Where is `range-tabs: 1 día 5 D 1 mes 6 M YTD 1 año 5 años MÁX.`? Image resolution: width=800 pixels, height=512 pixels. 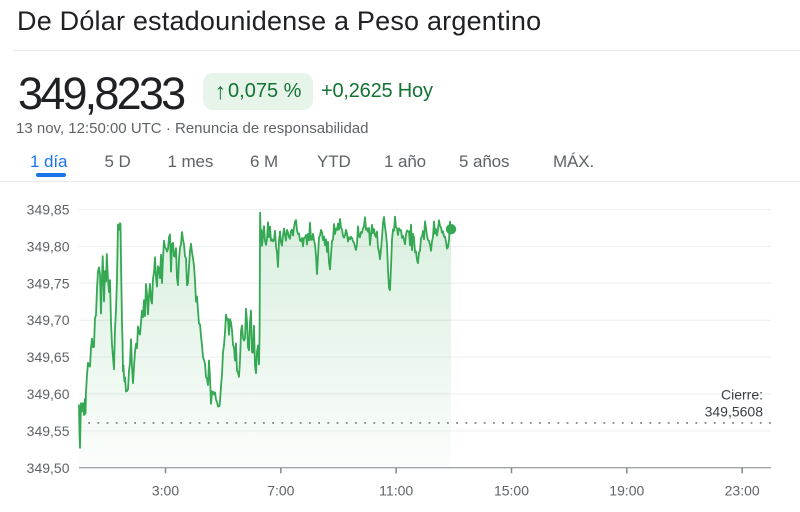 range-tabs: 1 día 5 D 1 mes 6 M YTD 1 año 5 años MÁX. is located at coordinates (400, 161).